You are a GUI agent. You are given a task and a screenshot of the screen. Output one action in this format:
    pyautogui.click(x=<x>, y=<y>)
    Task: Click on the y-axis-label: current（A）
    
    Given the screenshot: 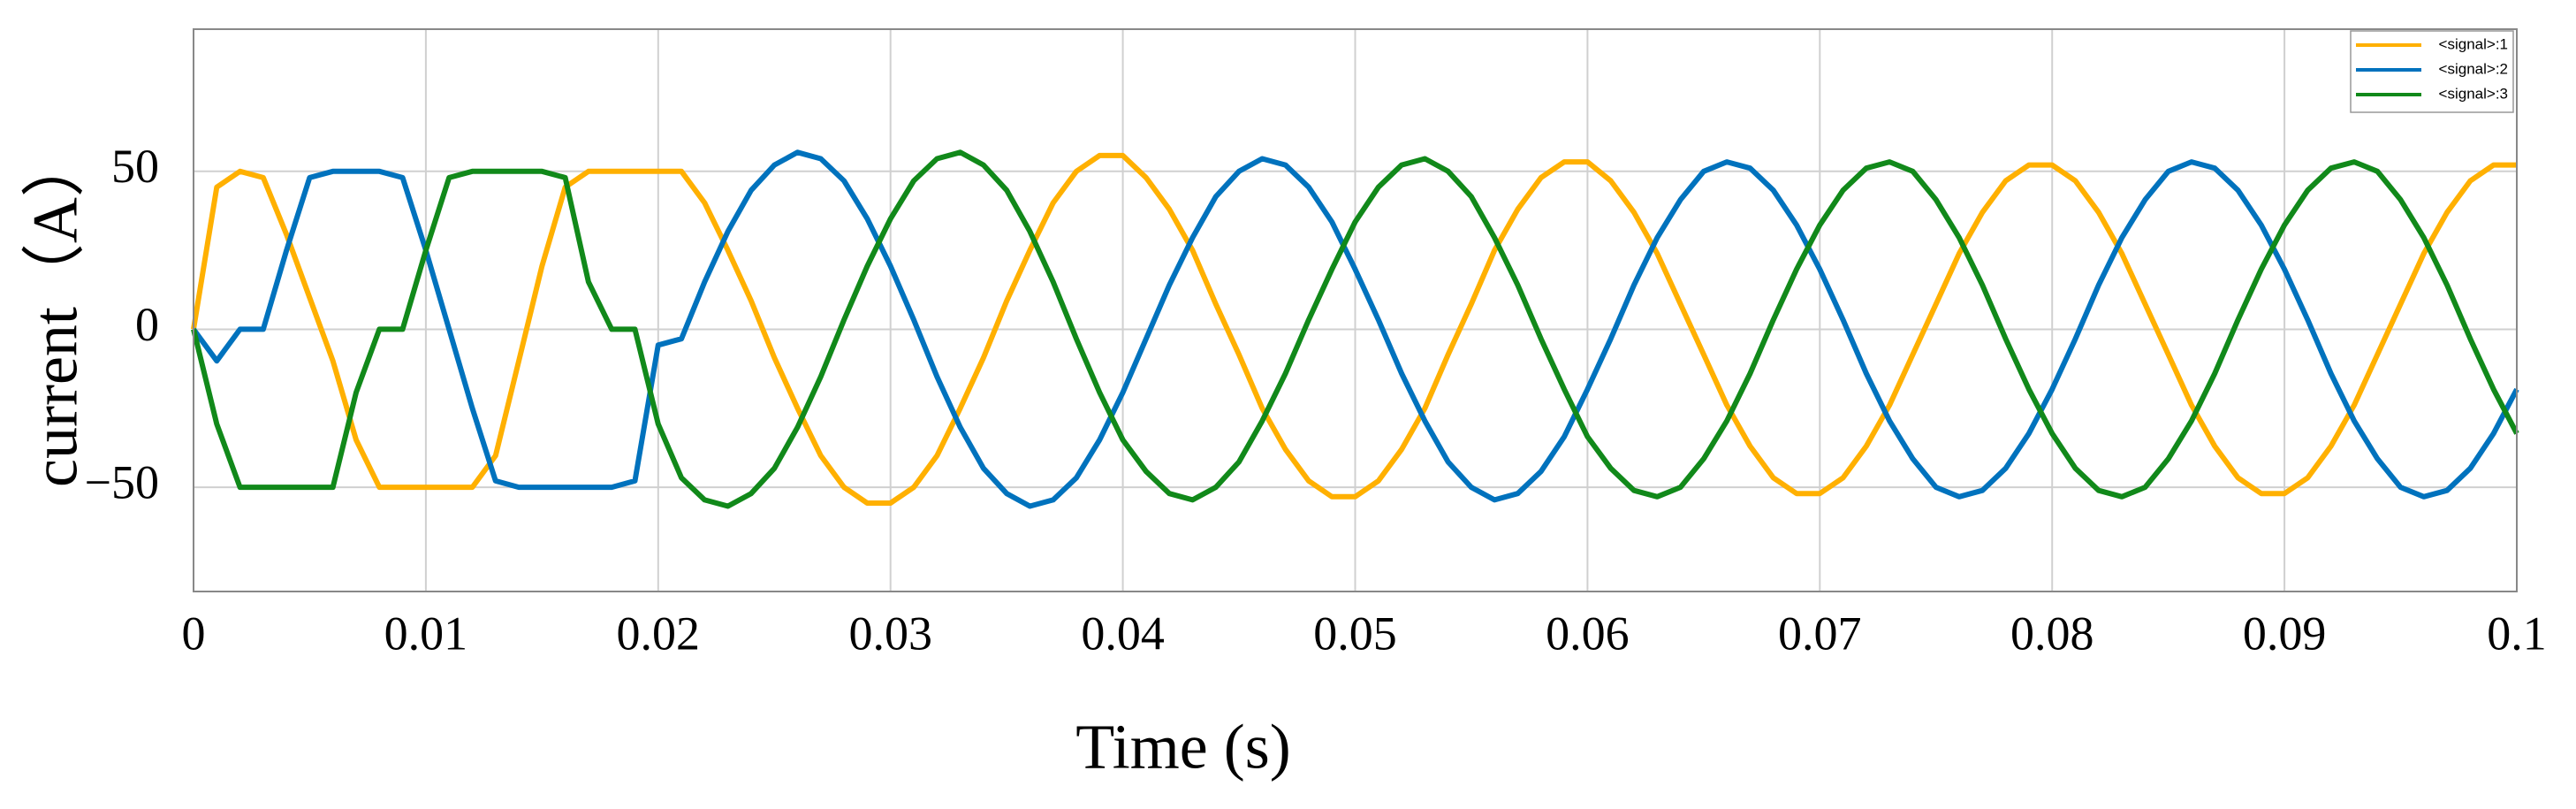 What is the action you would take?
    pyautogui.click(x=55, y=310)
    